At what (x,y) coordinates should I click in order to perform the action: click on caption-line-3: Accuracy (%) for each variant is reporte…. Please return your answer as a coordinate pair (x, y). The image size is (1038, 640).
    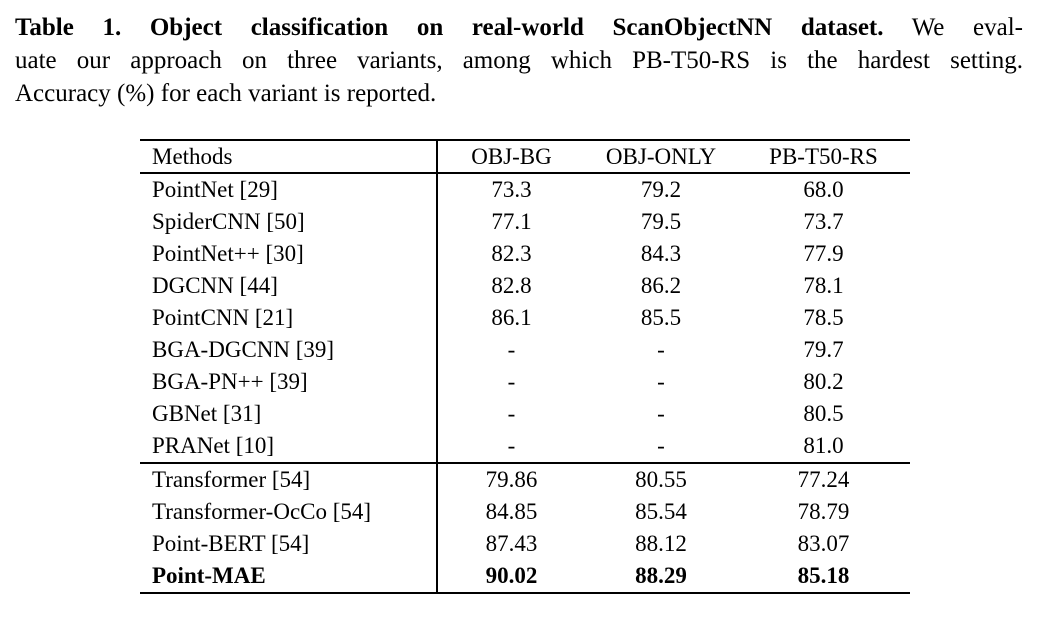
    Looking at the image, I should click on (226, 93).